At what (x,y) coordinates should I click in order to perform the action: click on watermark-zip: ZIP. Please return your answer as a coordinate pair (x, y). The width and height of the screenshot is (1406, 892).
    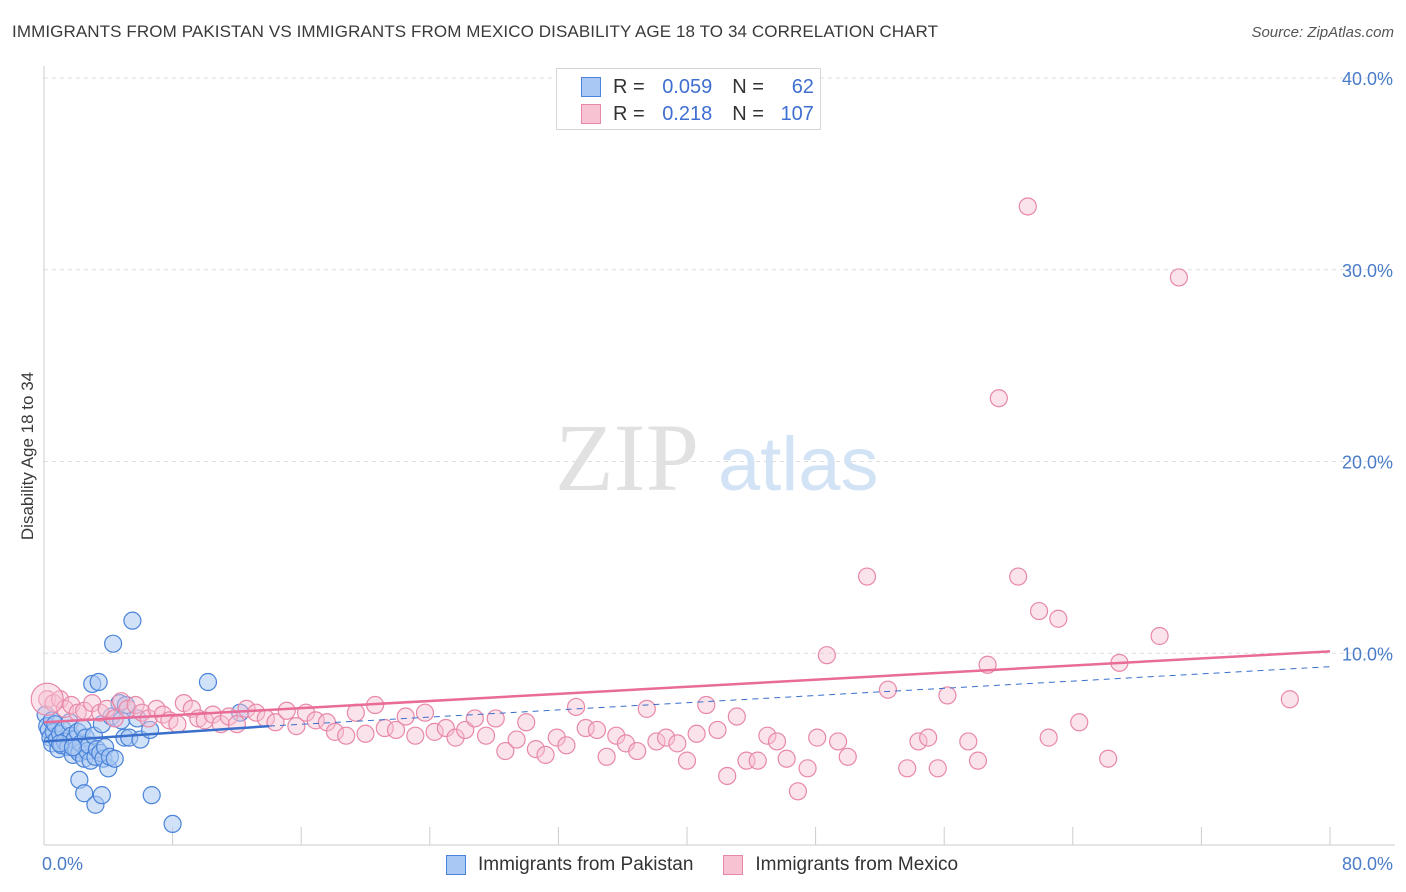
    Looking at the image, I should click on (627, 457).